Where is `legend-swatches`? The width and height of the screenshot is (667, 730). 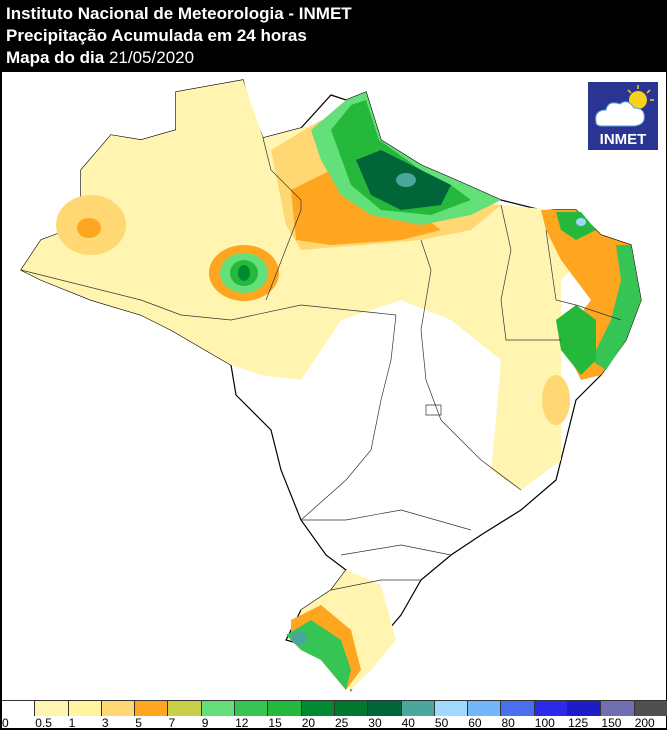
legend-swatches is located at coordinates (334, 708).